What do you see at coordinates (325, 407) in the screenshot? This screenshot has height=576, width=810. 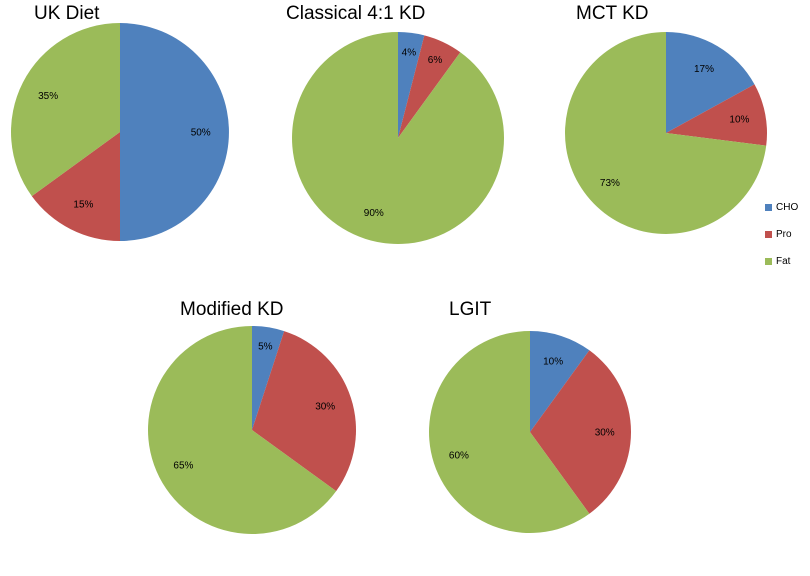 I see `data-label-modified-kd-pro: 30%` at bounding box center [325, 407].